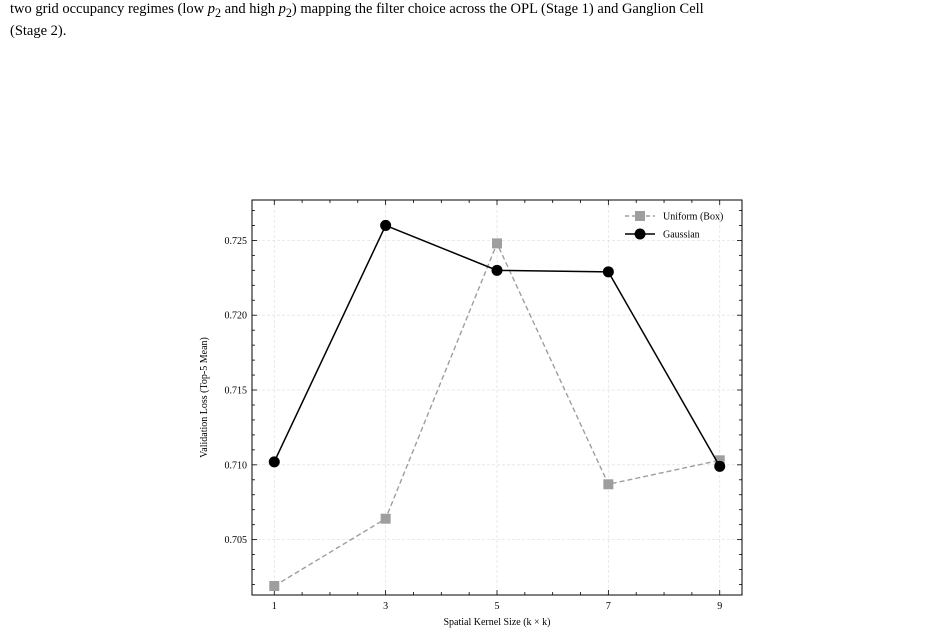 This screenshot has height=641, width=948. I want to click on x-tick-label: 9, so click(719, 606).